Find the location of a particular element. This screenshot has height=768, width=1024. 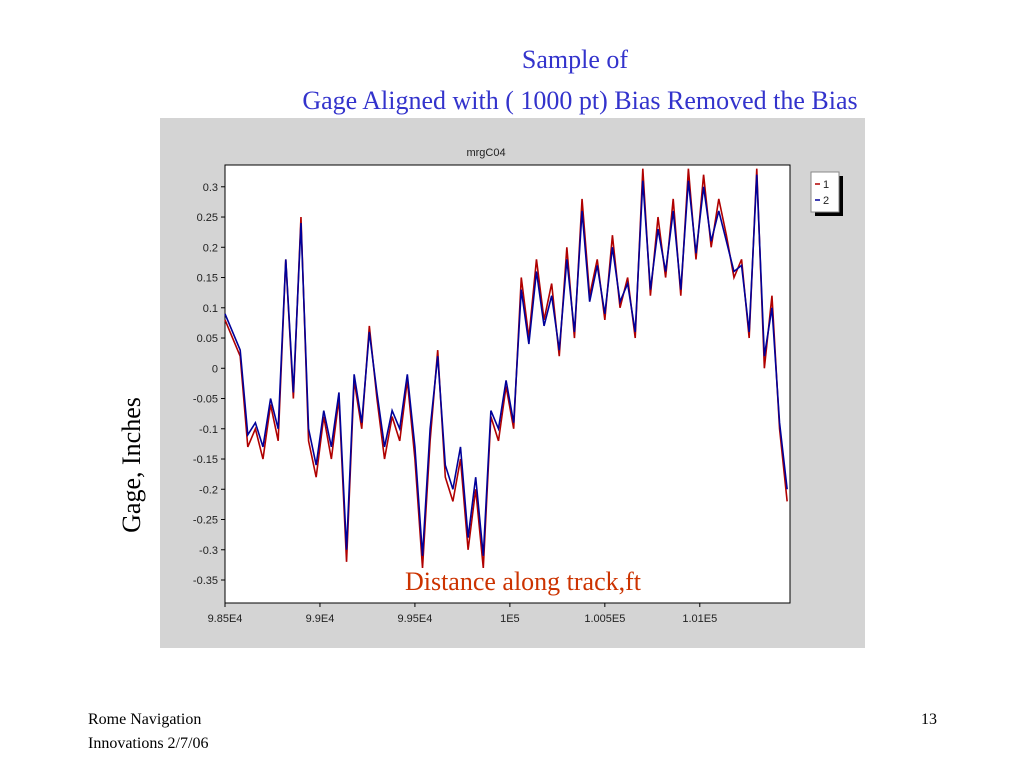

legend-box is located at coordinates (825, 192).